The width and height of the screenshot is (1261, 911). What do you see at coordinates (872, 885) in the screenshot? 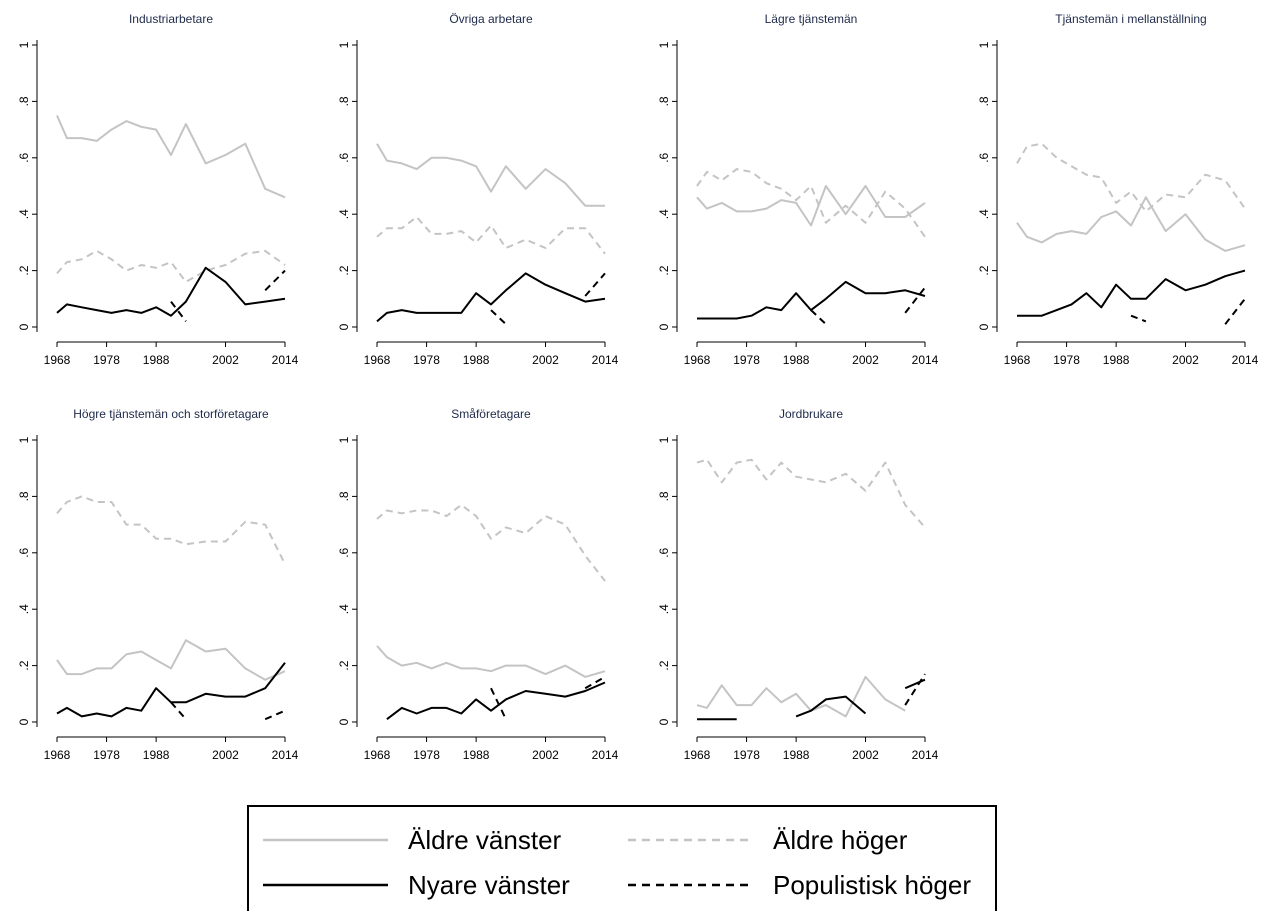
I see `legend-label-populistisk-hoger: Populistisk höger` at bounding box center [872, 885].